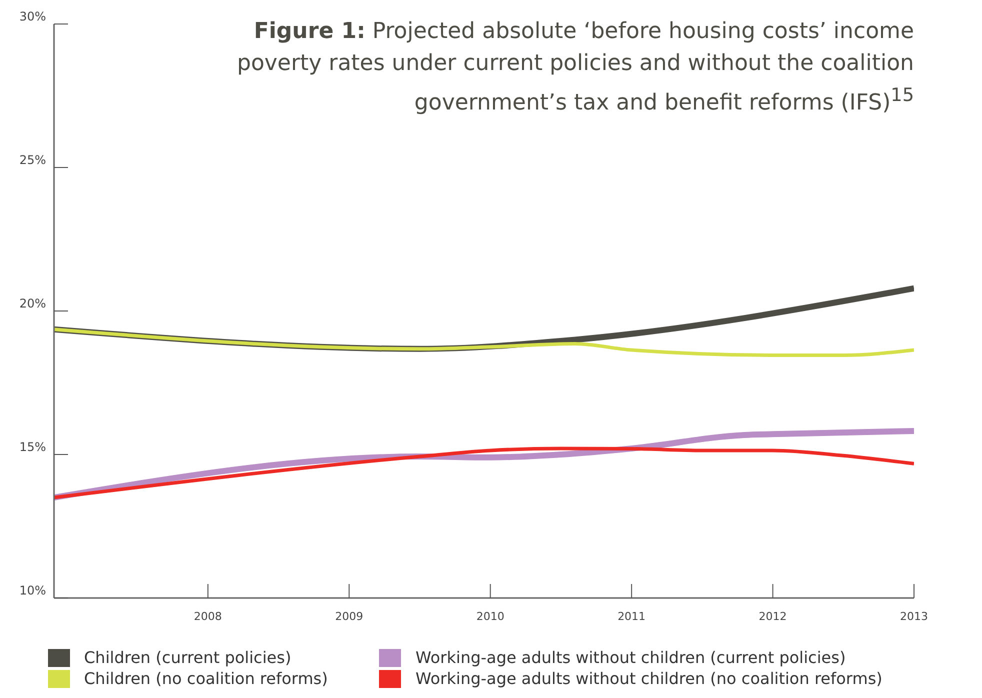 The height and width of the screenshot is (698, 982). What do you see at coordinates (772, 616) in the screenshot?
I see `x-tick-label: 2012` at bounding box center [772, 616].